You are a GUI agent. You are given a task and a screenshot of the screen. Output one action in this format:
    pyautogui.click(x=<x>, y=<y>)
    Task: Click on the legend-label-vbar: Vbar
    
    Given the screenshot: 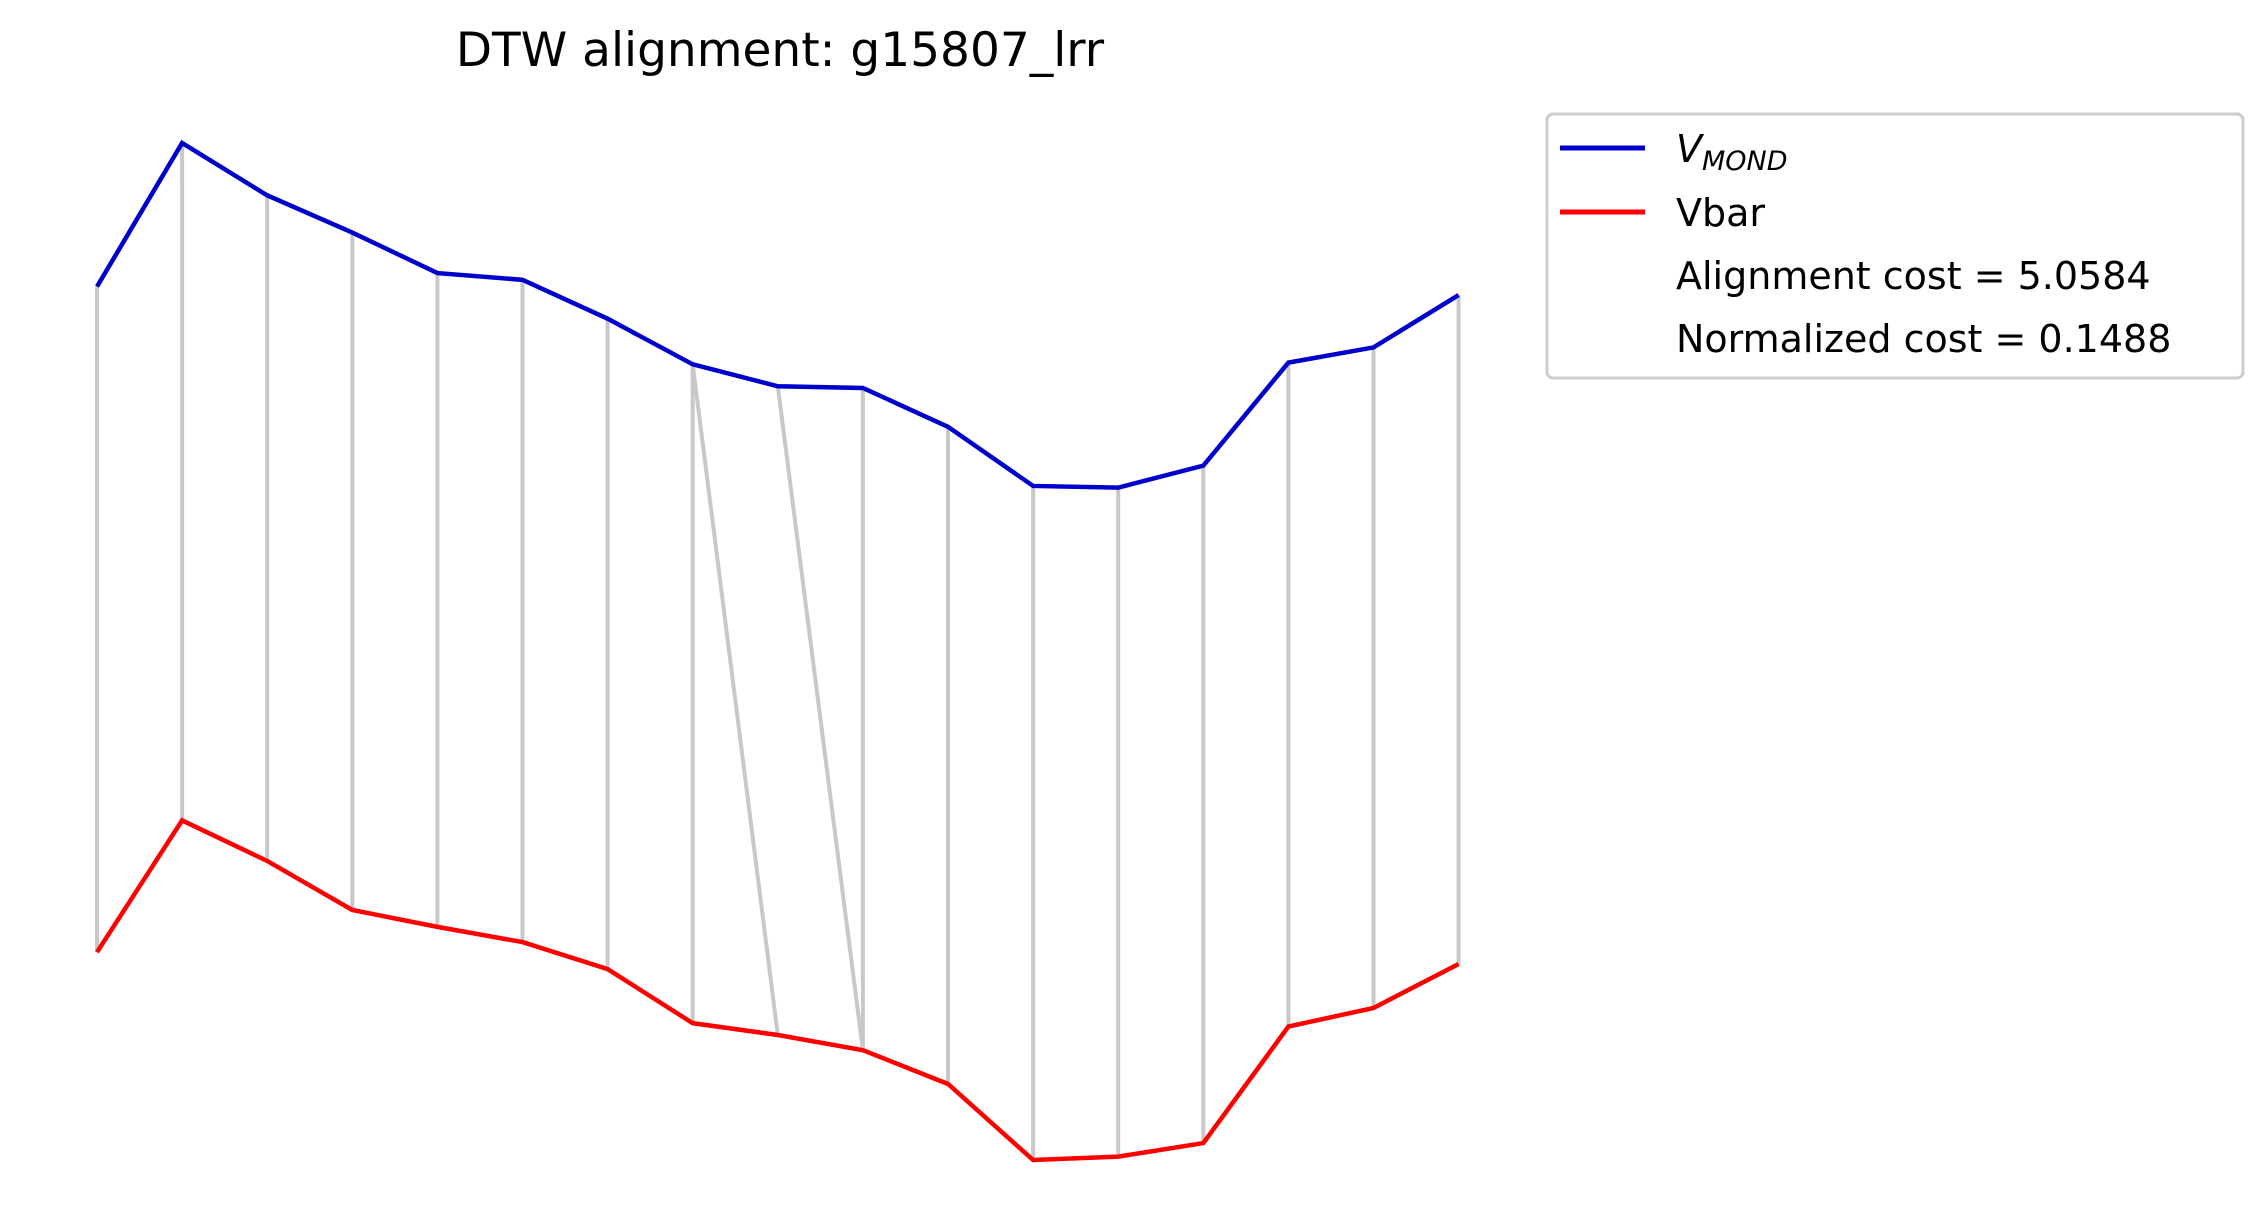 What is the action you would take?
    pyautogui.click(x=1720, y=213)
    